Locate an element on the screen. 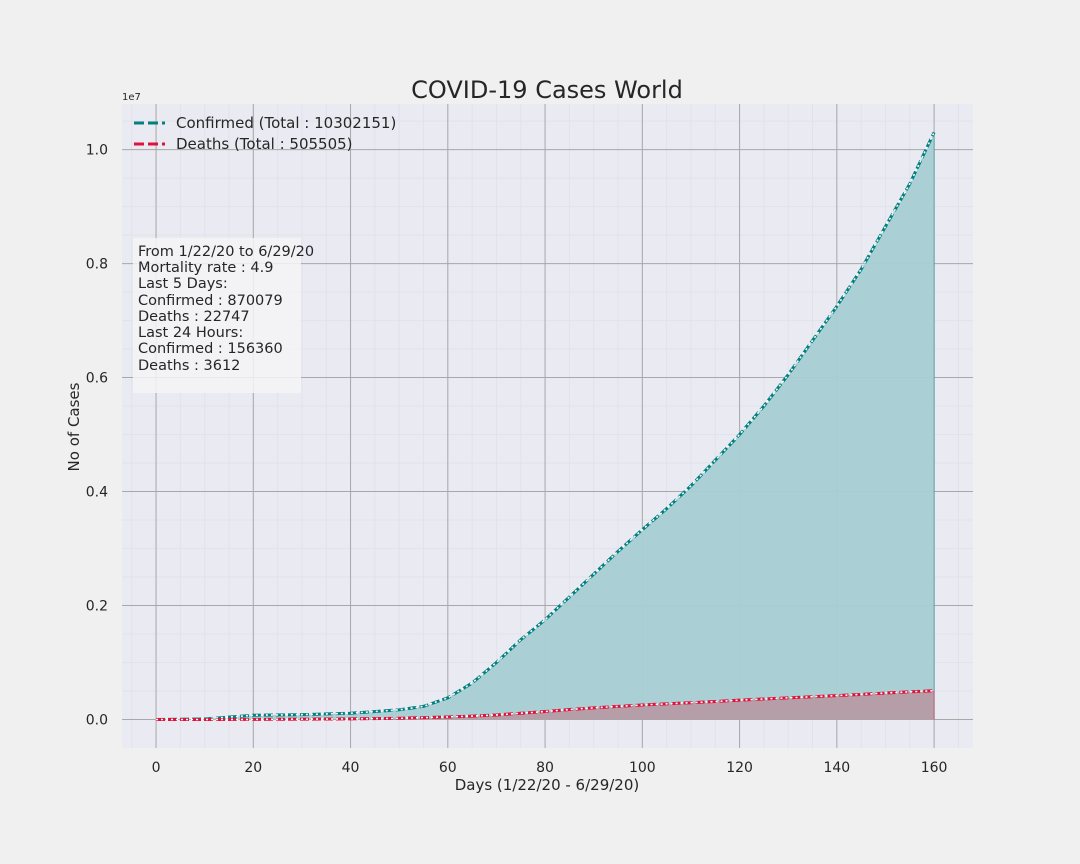 The height and width of the screenshot is (864, 1080). info-box-background is located at coordinates (217, 315).